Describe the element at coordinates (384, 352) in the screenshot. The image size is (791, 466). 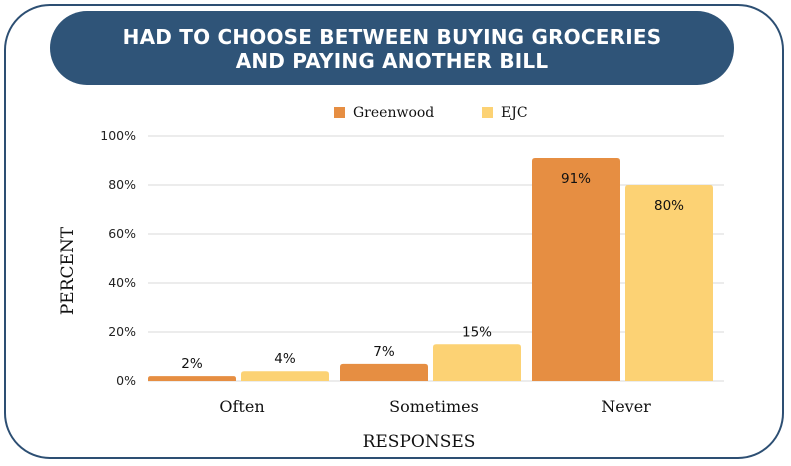
I see `data-label: 7%` at that location.